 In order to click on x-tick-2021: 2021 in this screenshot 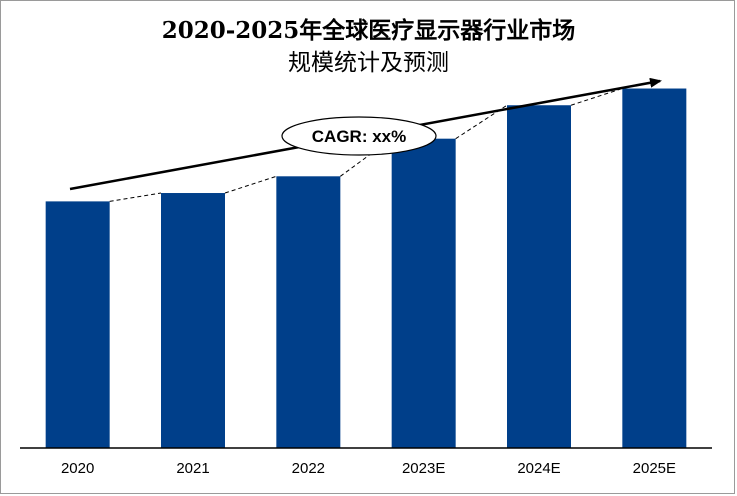, I will do `click(192, 468)`.